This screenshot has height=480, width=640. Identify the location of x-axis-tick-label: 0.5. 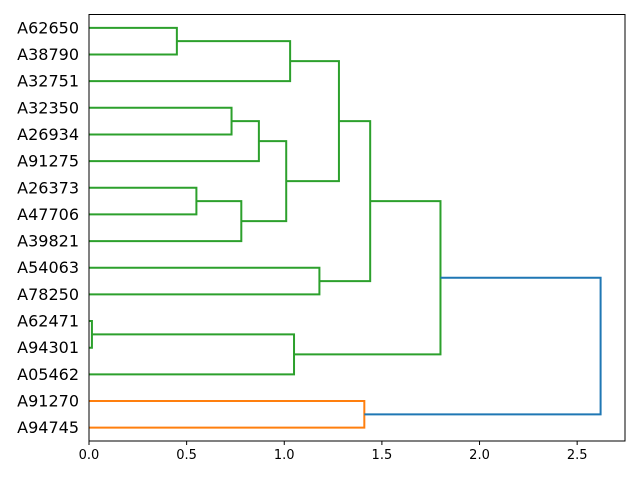
(186, 455).